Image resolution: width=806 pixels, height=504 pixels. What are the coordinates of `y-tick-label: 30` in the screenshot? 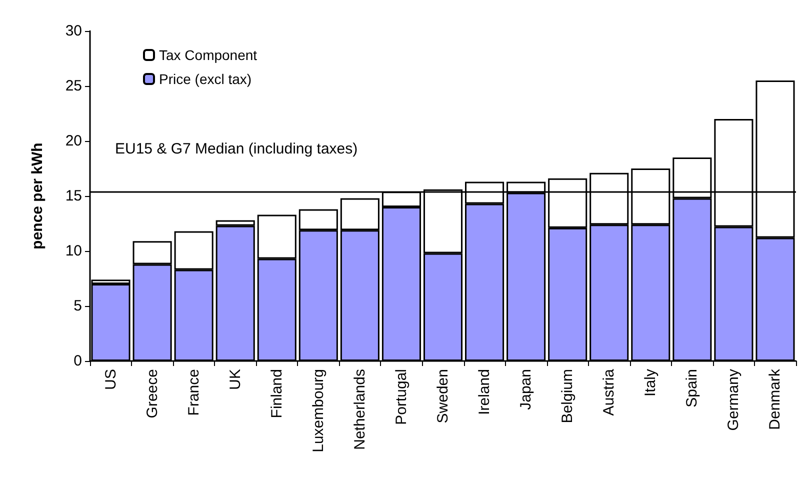 It's located at (73, 31).